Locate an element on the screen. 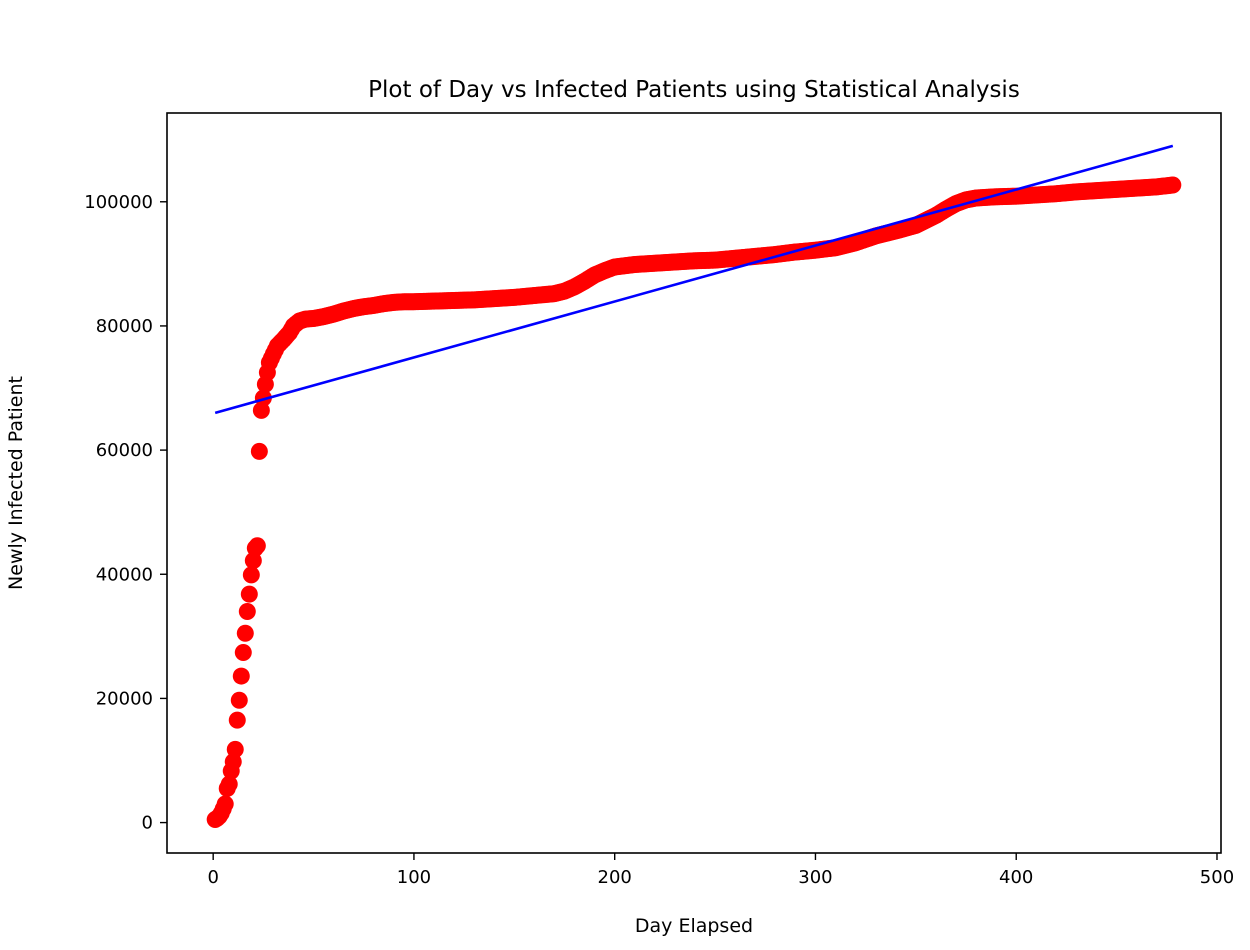  y-tick-label: 100000 is located at coordinates (118, 202).